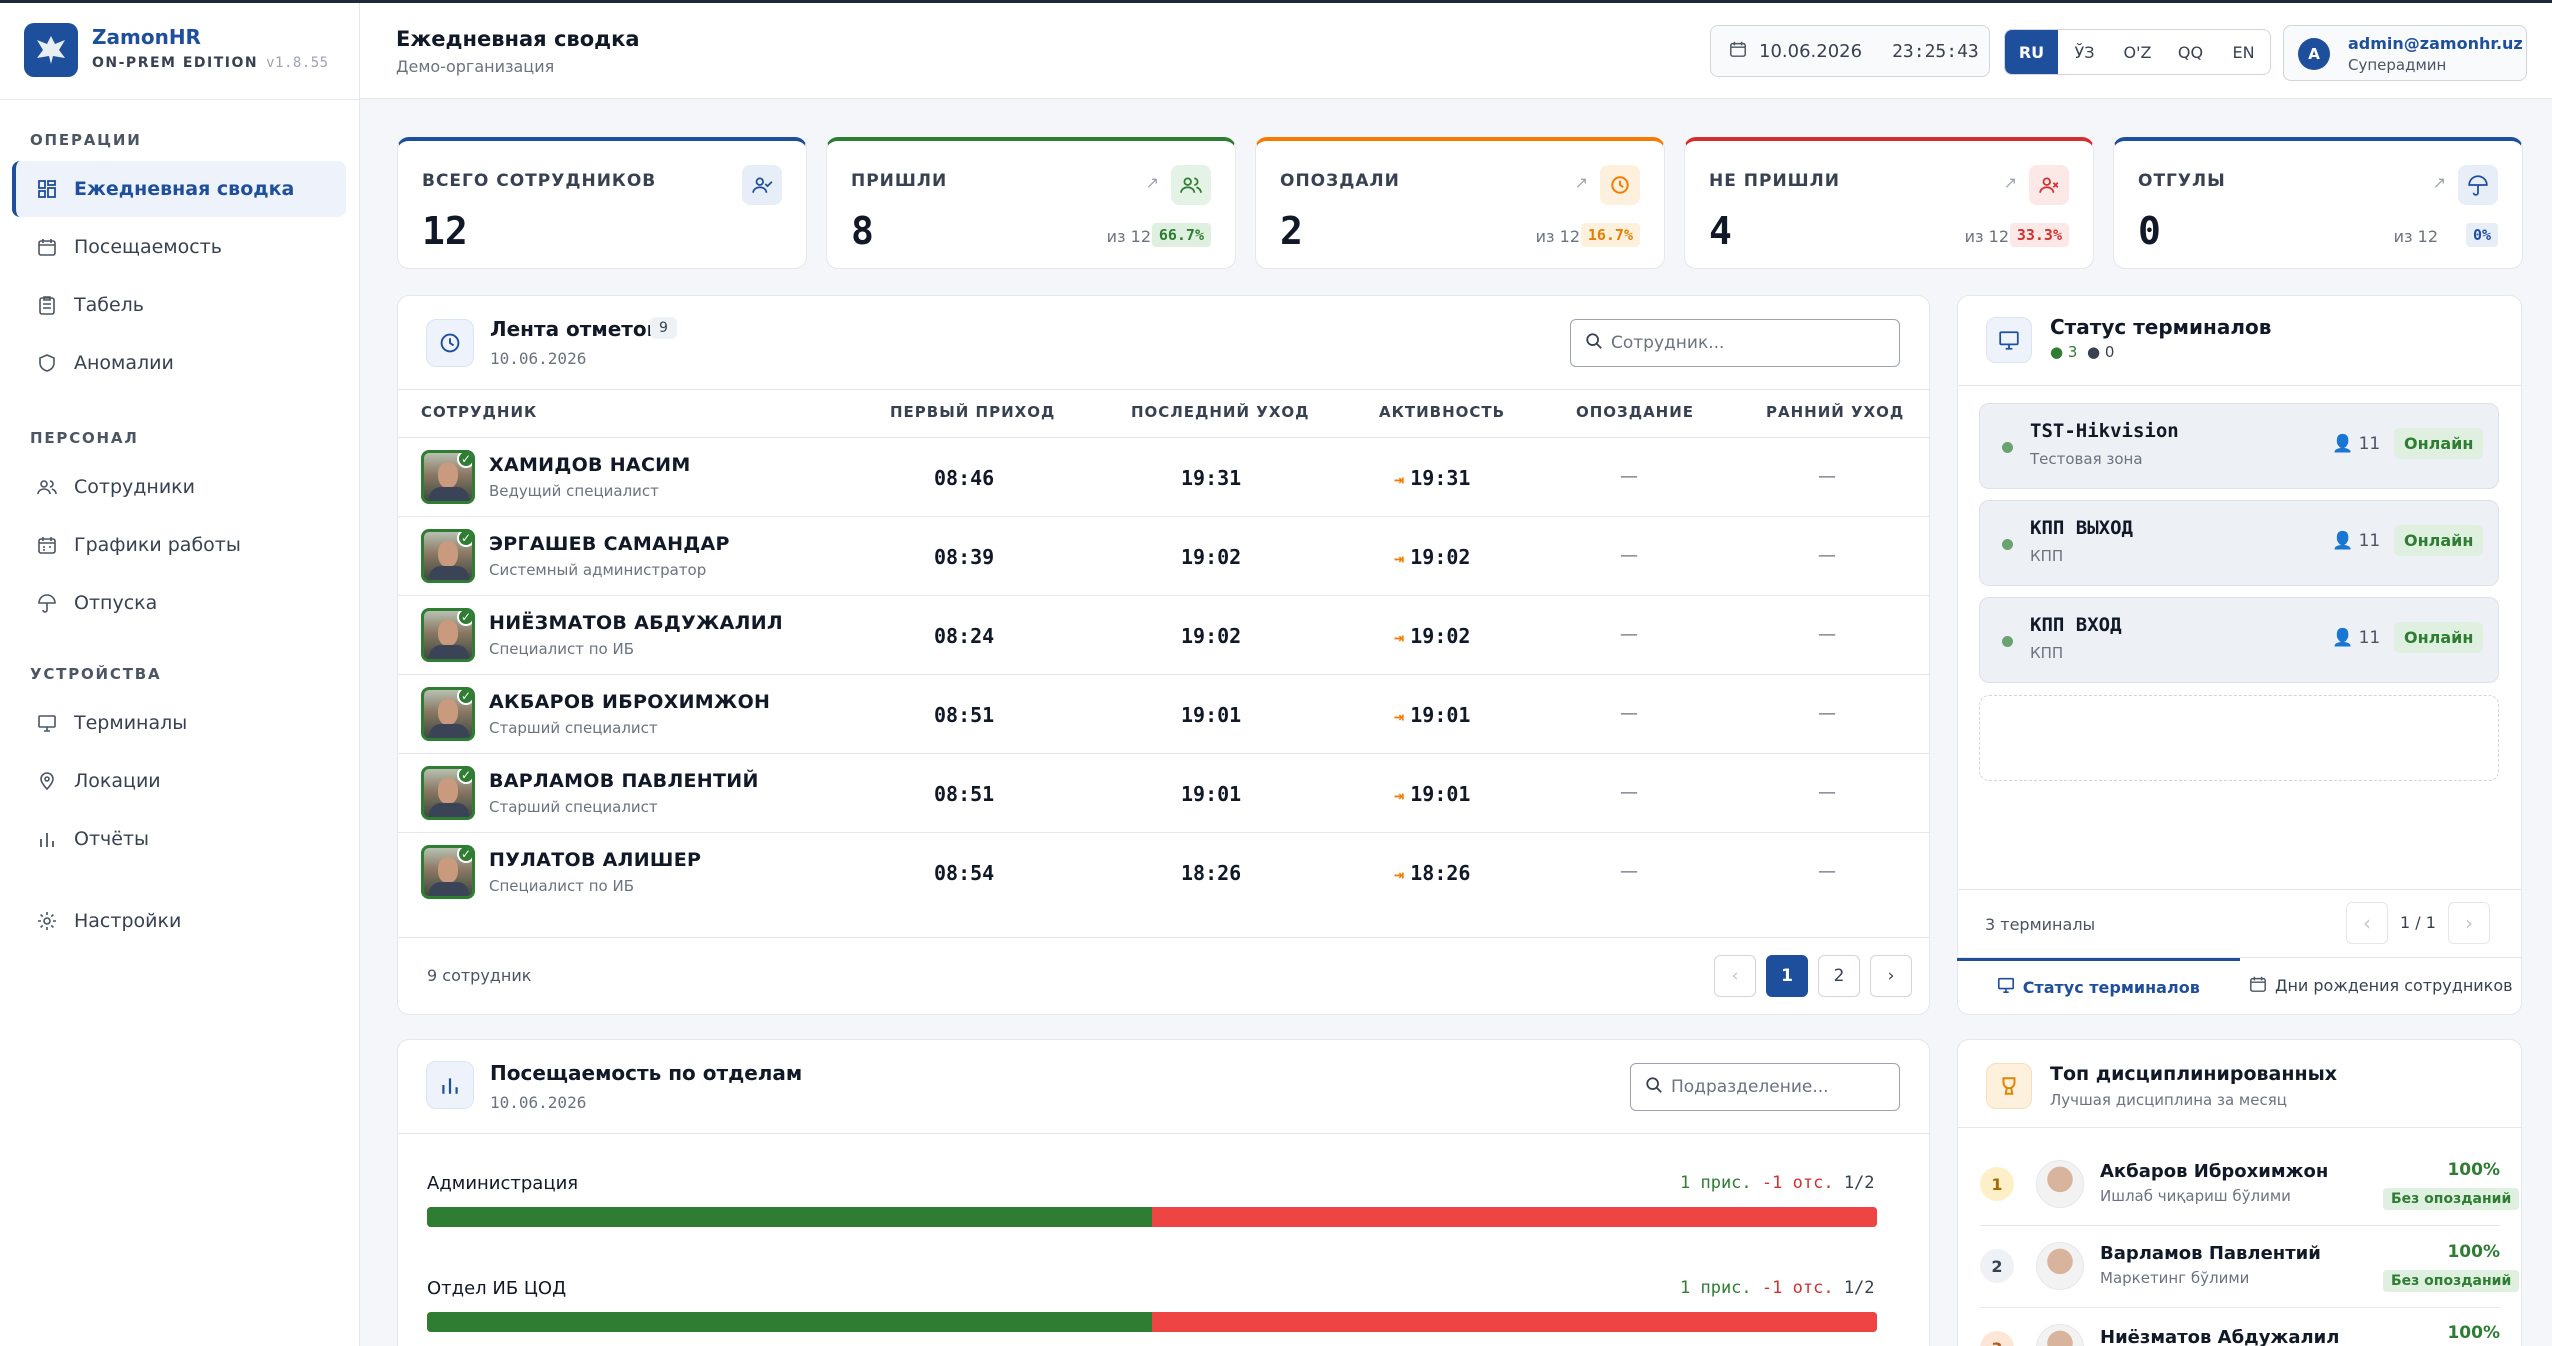  What do you see at coordinates (1839, 976) in the screenshot?
I see `page-2-button: 2` at bounding box center [1839, 976].